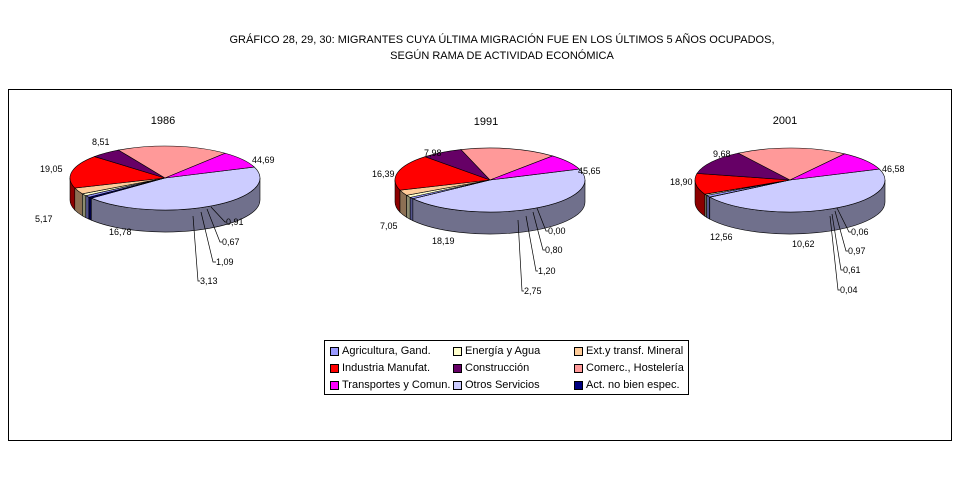  I want to click on pie-title-2001: 2001, so click(785, 121).